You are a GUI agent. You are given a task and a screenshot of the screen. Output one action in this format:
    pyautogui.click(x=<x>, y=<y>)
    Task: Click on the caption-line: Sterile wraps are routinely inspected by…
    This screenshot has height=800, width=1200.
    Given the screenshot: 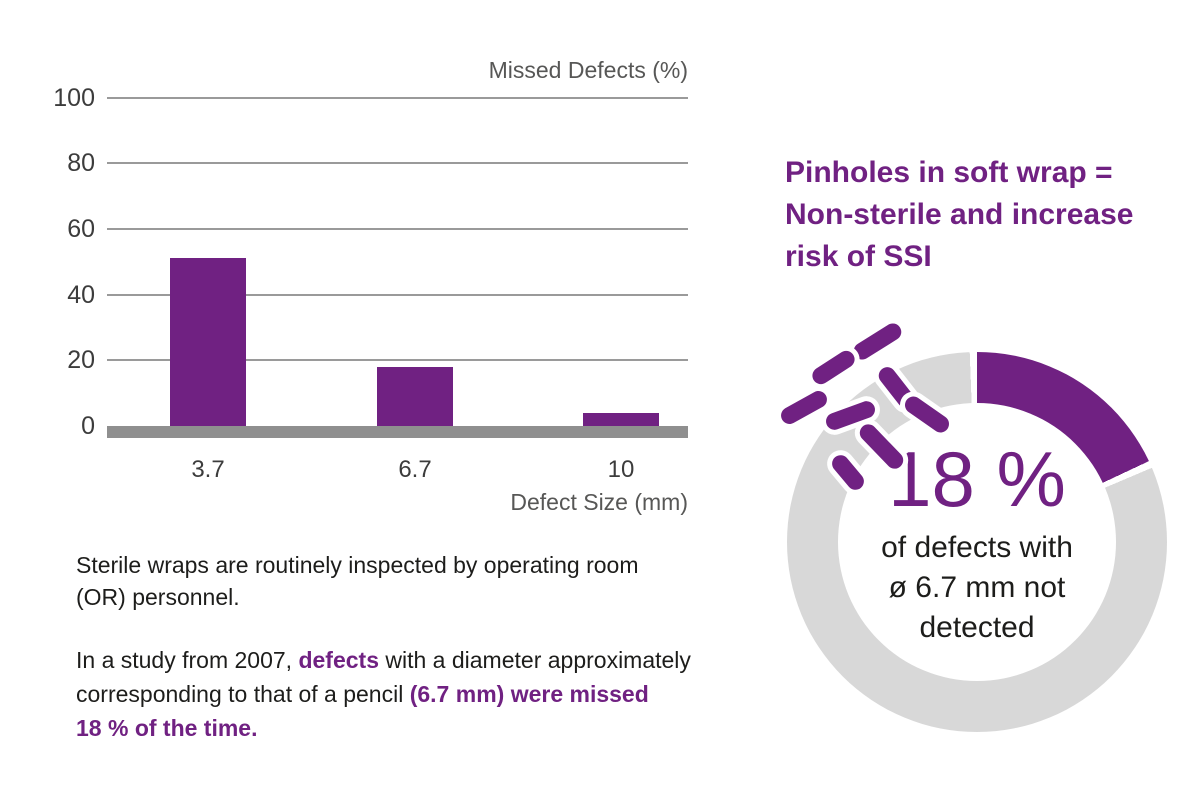 What is the action you would take?
    pyautogui.click(x=357, y=565)
    